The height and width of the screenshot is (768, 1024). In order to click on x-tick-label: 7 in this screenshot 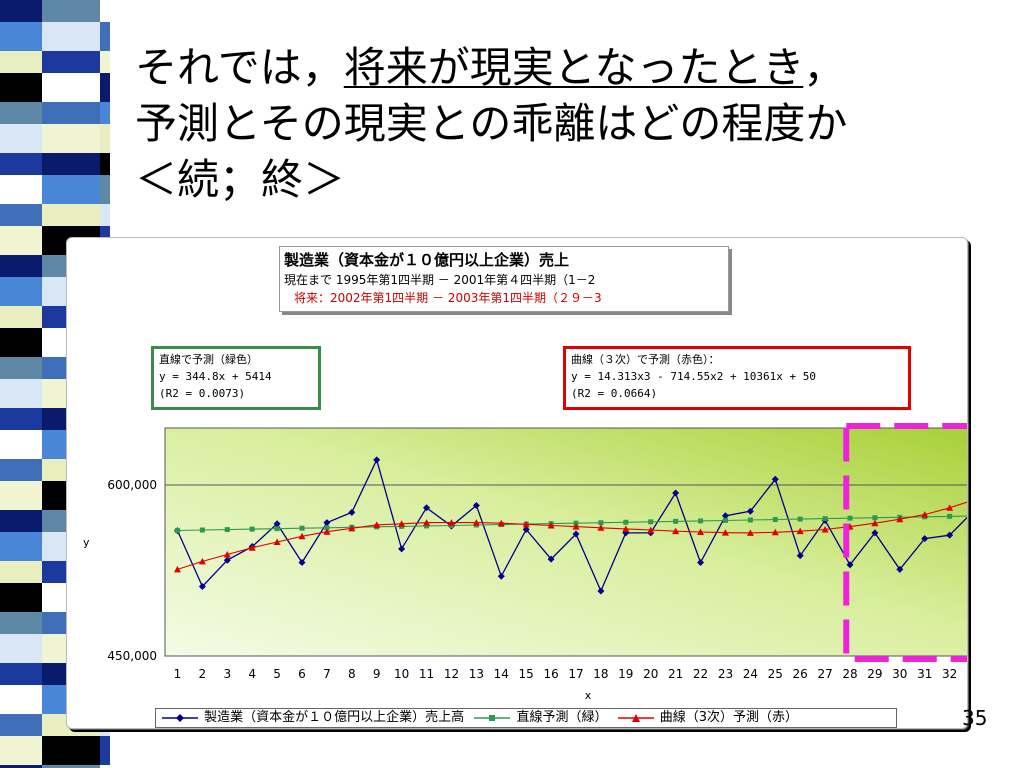, I will do `click(327, 674)`.